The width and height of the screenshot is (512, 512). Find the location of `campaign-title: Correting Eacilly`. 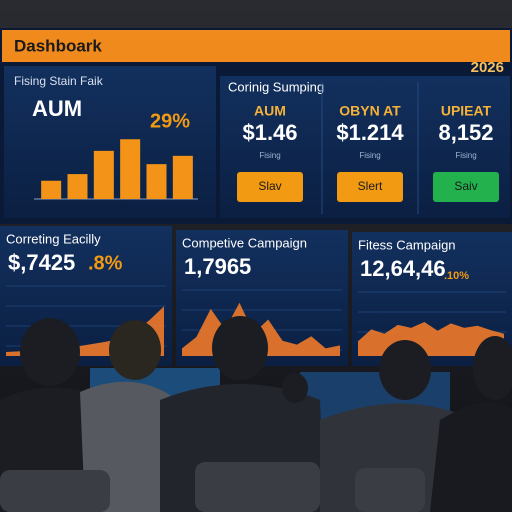

campaign-title: Correting Eacilly is located at coordinates (53, 238).